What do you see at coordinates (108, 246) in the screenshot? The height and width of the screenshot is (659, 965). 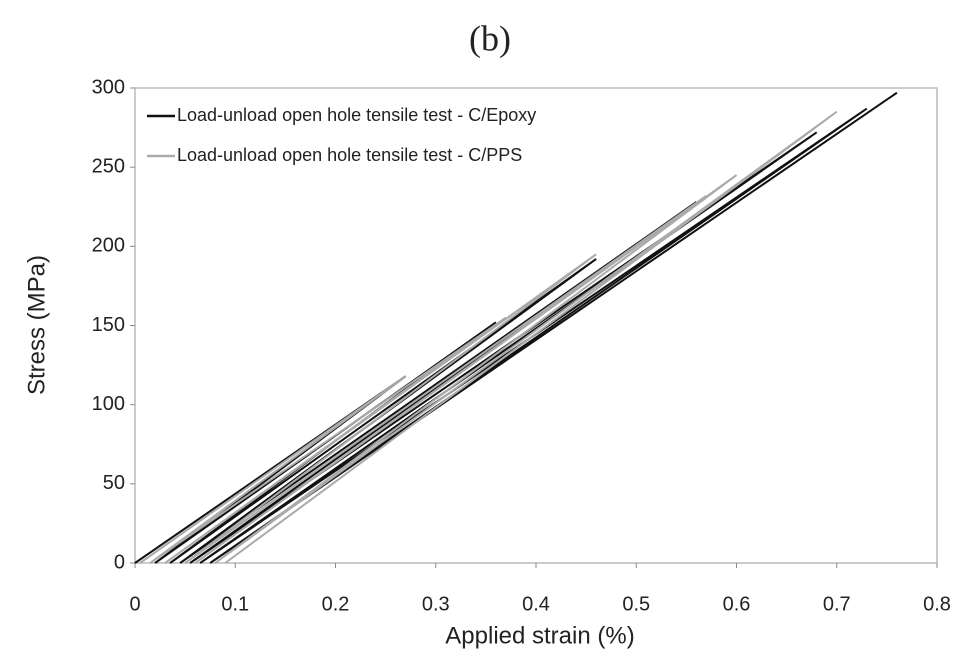 I see `y-tick-label: 200` at bounding box center [108, 246].